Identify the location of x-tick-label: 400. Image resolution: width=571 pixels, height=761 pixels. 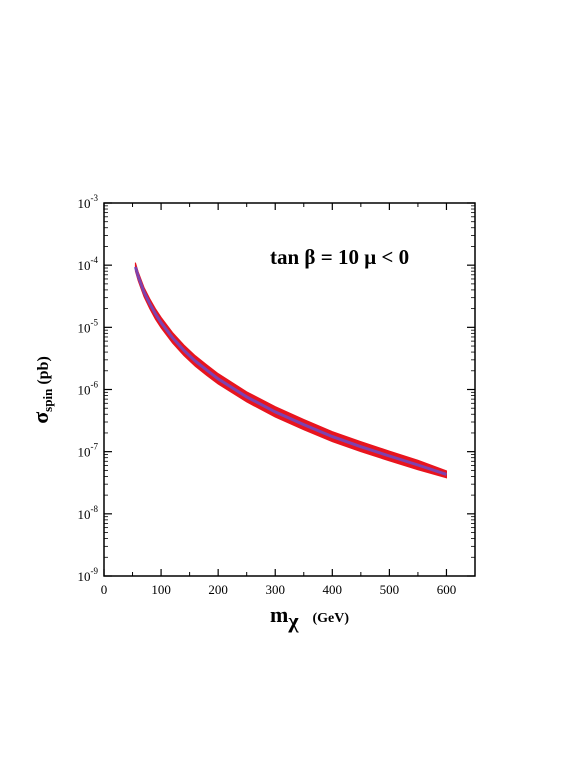
(333, 589).